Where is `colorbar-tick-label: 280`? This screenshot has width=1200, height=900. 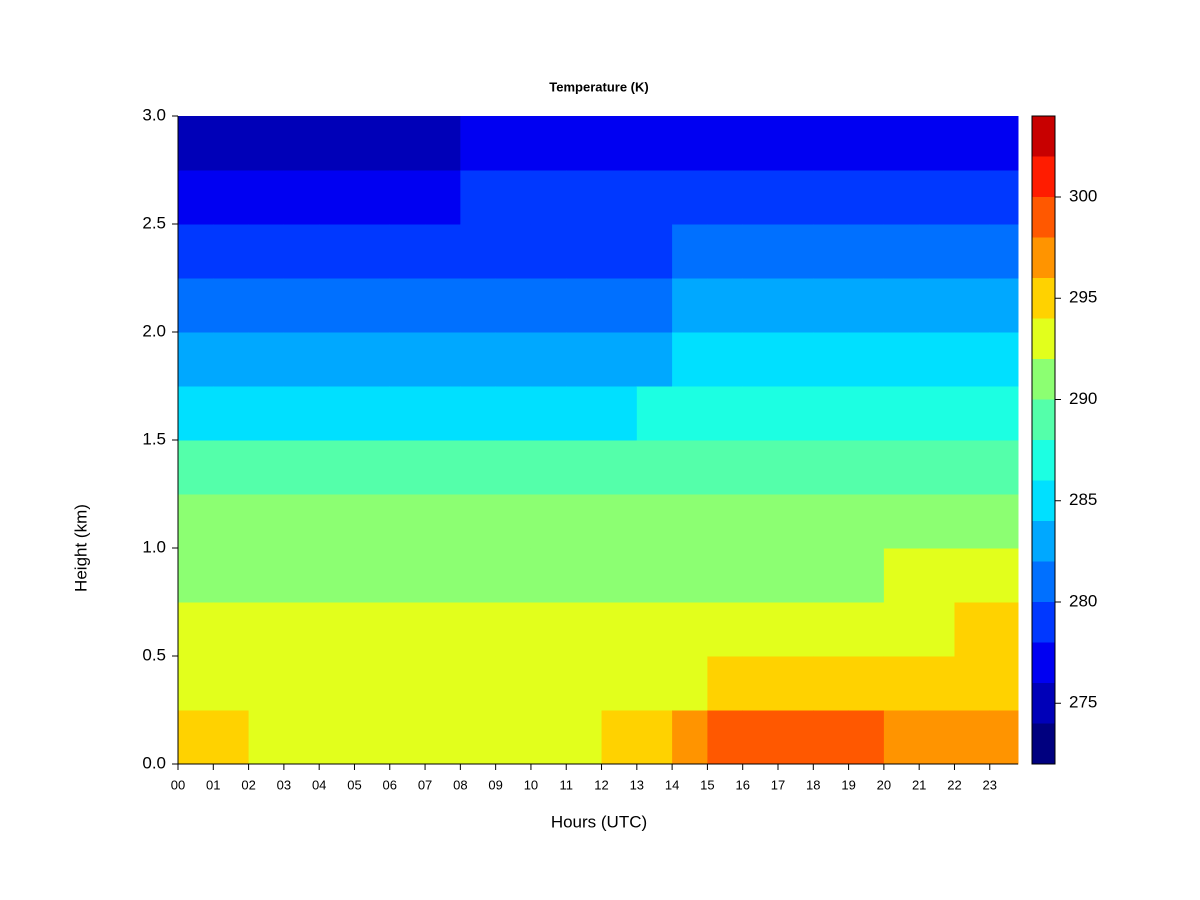 colorbar-tick-label: 280 is located at coordinates (1083, 600).